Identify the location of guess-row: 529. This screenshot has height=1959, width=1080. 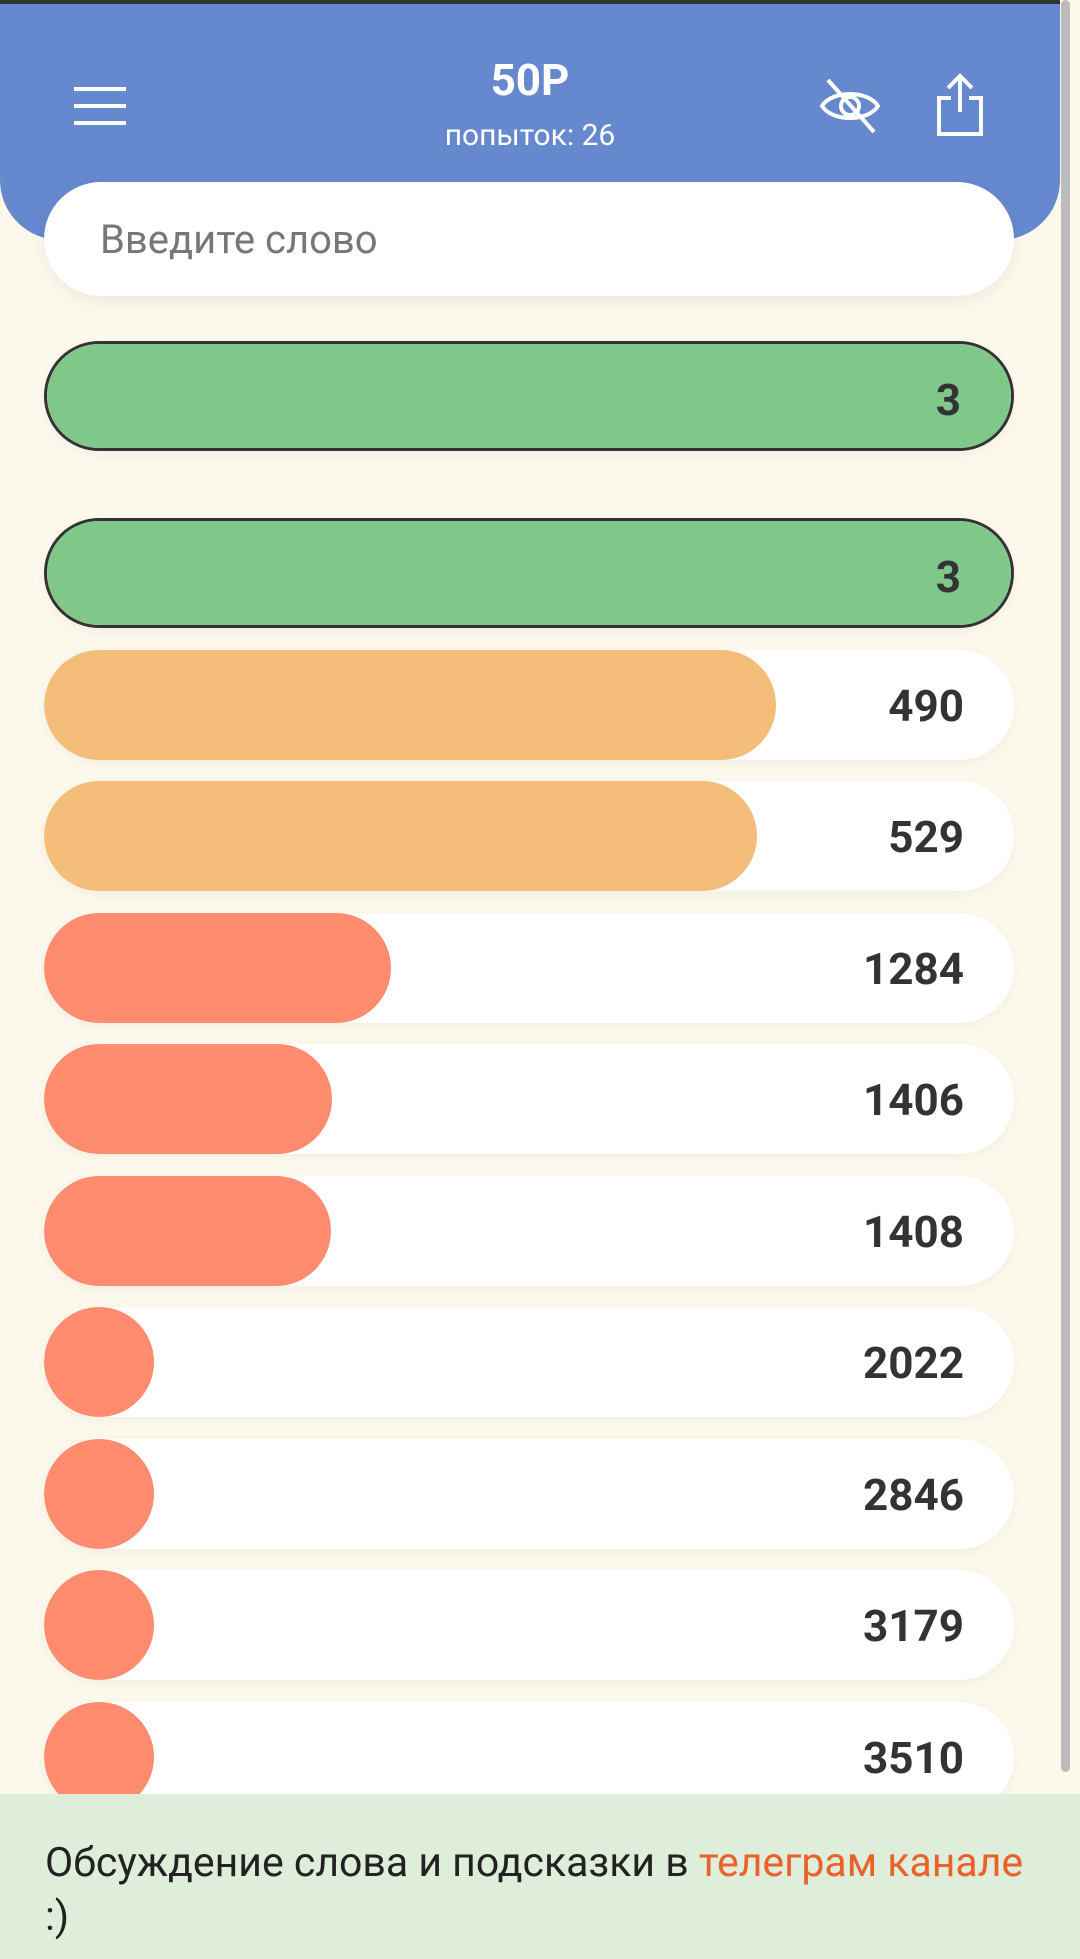
(529, 836).